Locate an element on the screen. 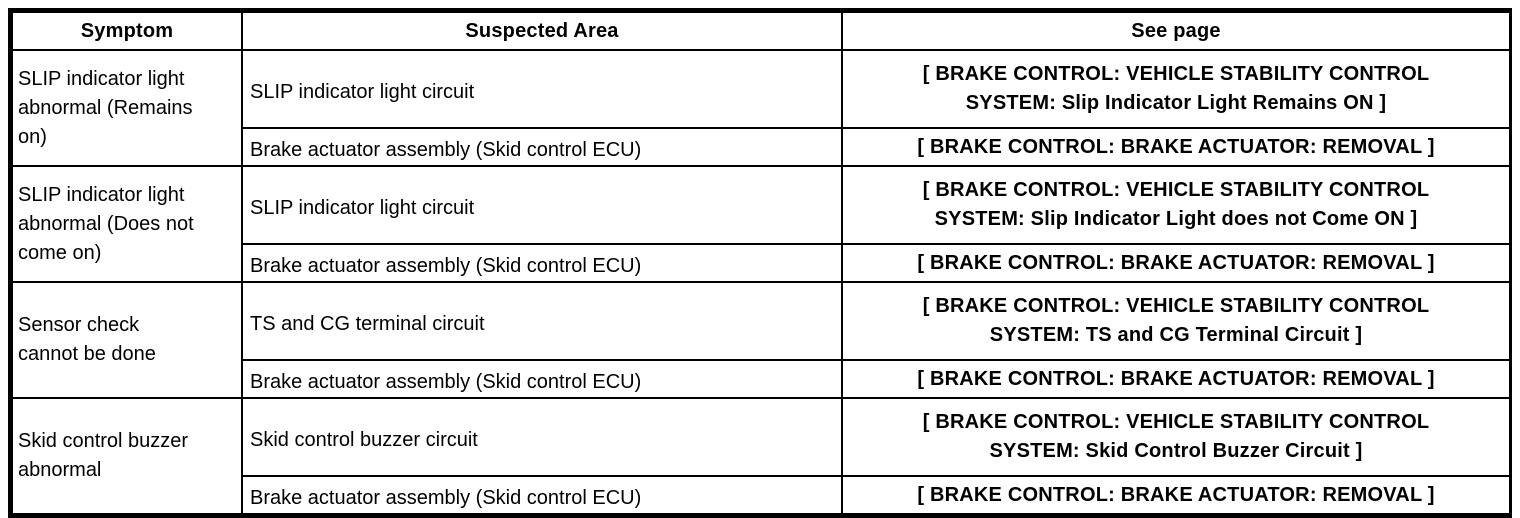 Image resolution: width=1520 pixels, height=518 pixels. table-header-row: Symptom Suspected Area See page is located at coordinates (761, 31).